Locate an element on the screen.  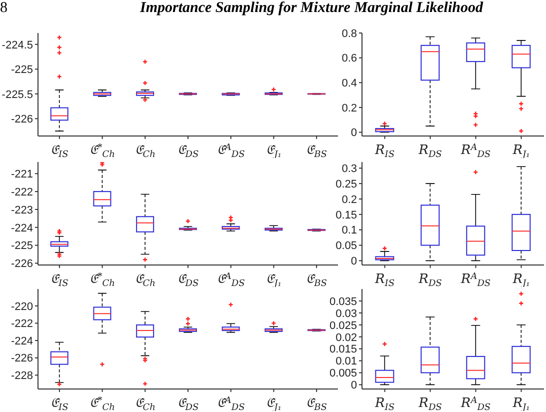
y-tick-label: -228 is located at coordinates (21, 376).